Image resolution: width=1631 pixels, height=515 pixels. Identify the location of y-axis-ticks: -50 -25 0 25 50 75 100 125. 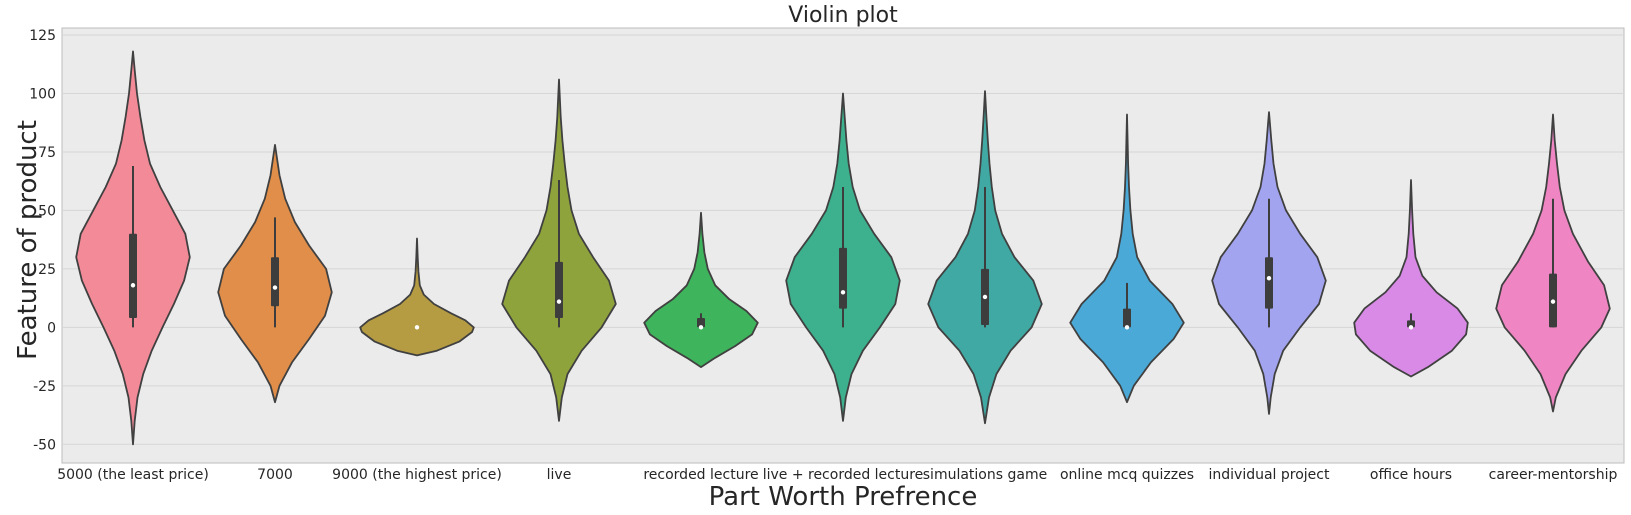
(42, 240).